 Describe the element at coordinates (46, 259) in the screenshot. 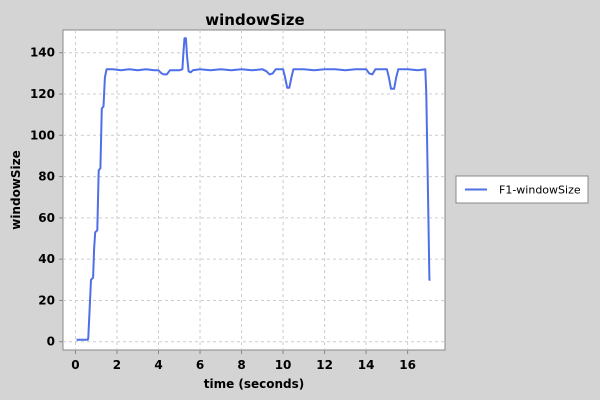

I see `y-tick-label: 40` at that location.